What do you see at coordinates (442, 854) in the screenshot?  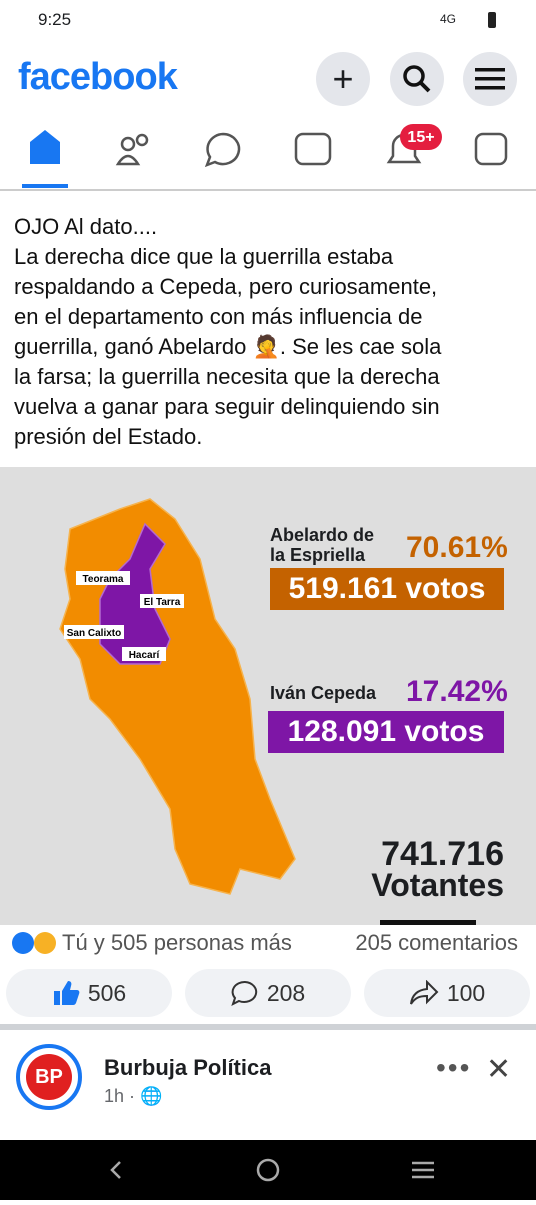 I see `total-number: 741.716` at bounding box center [442, 854].